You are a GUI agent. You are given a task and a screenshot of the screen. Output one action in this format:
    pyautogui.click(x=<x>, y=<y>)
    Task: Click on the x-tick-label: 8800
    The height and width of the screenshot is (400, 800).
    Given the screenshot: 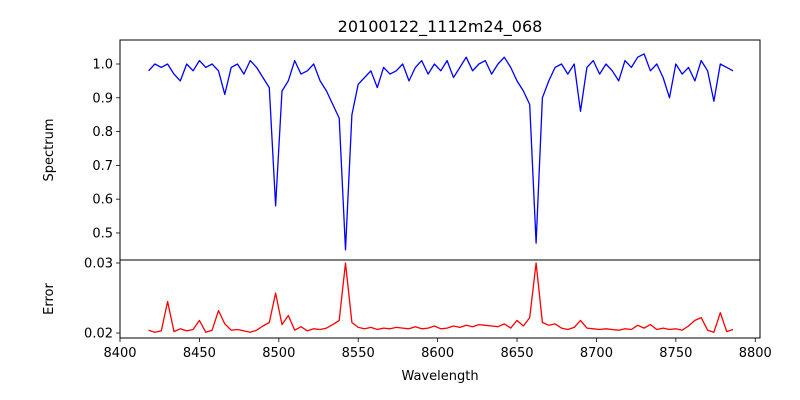 What is the action you would take?
    pyautogui.click(x=755, y=353)
    